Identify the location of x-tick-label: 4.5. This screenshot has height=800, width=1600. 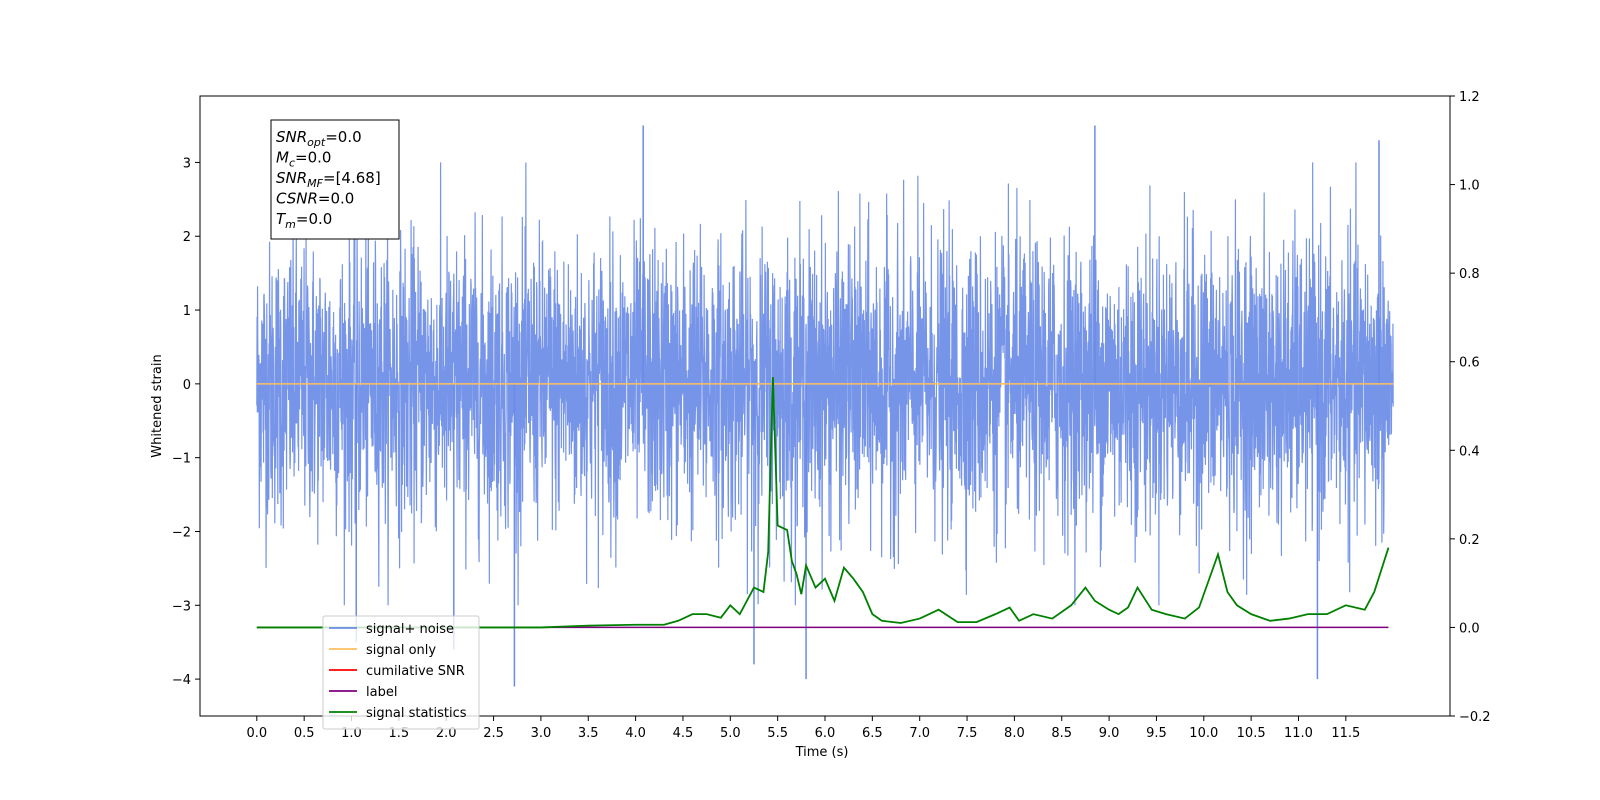
(683, 733).